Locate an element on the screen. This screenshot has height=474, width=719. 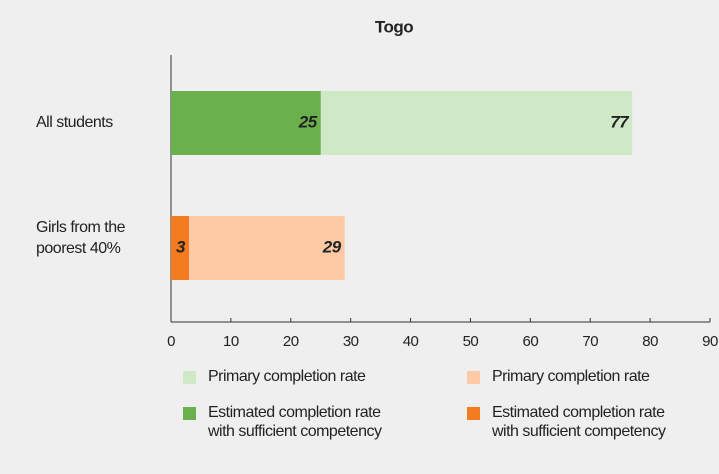
x-tick-label: 90 is located at coordinates (710, 341).